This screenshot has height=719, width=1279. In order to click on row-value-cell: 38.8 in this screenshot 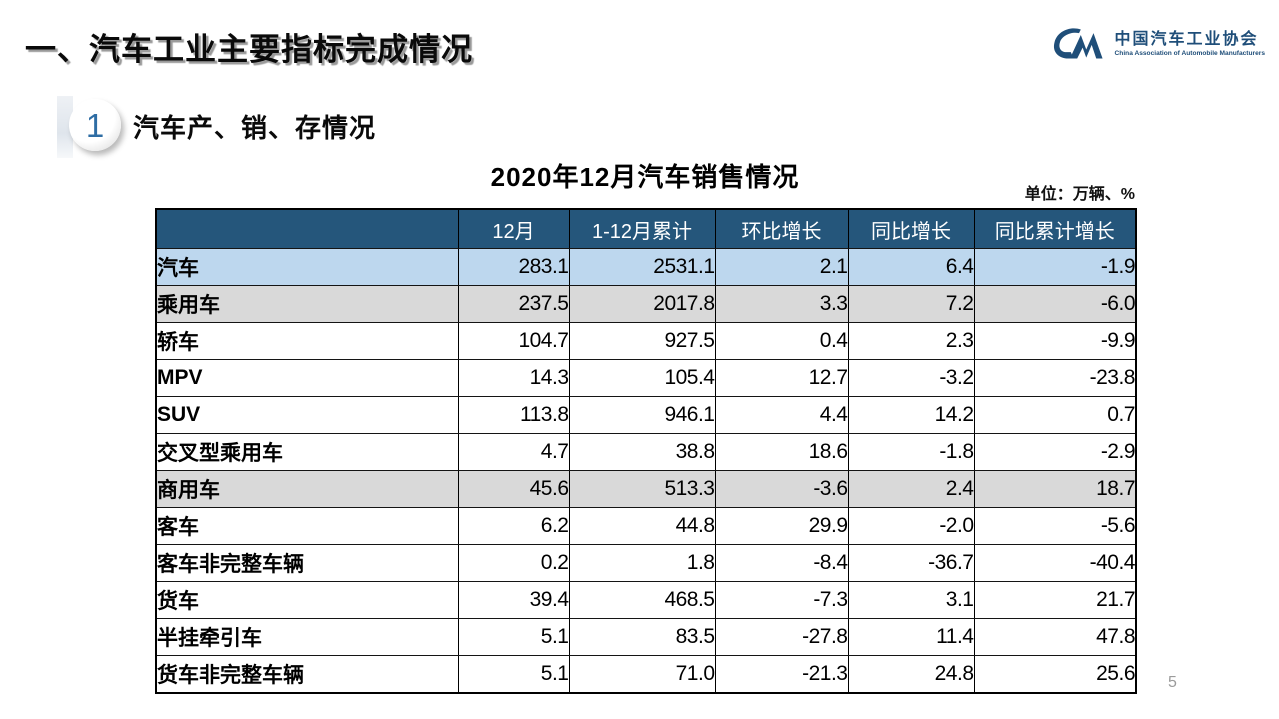, I will do `click(642, 452)`.